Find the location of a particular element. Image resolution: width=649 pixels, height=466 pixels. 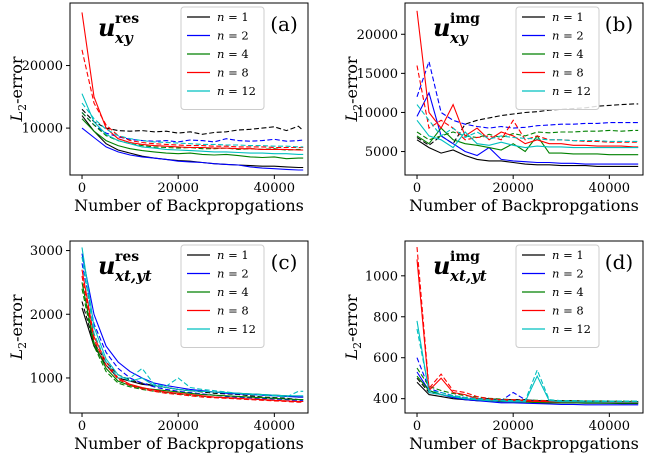

panel-label: (b) is located at coordinates (619, 24).